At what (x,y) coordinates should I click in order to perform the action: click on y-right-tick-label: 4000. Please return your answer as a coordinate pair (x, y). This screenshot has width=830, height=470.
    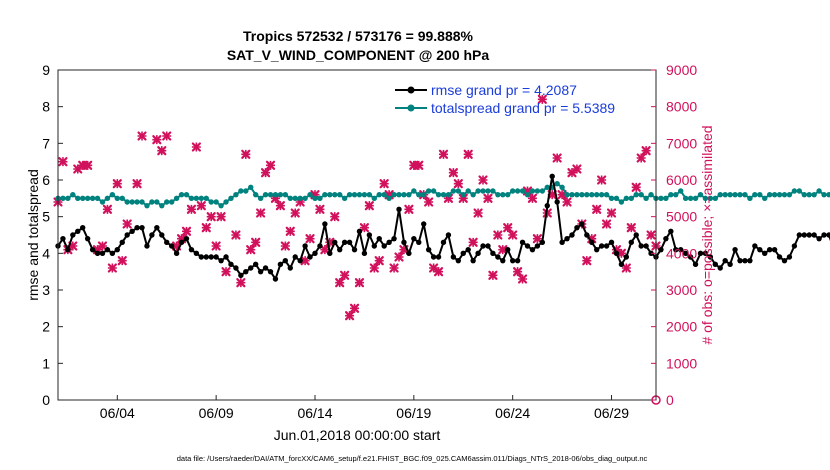
    Looking at the image, I should click on (681, 253).